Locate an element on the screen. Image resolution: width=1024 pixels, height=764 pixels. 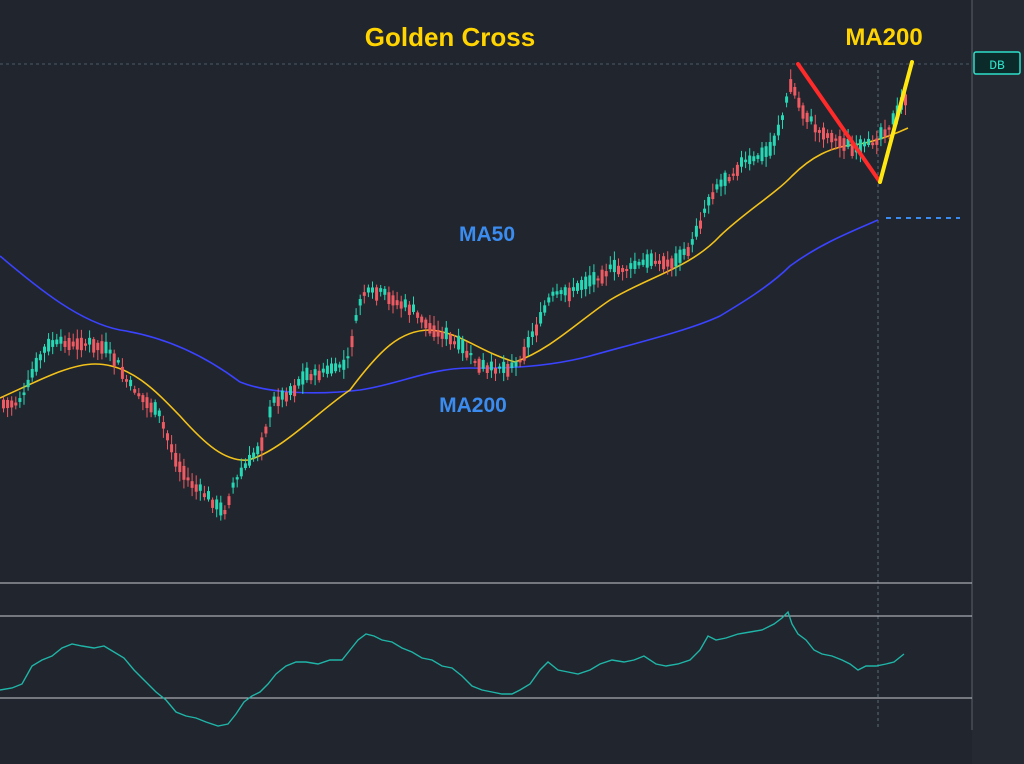
chart-title: Golden Cross is located at coordinates (450, 37).